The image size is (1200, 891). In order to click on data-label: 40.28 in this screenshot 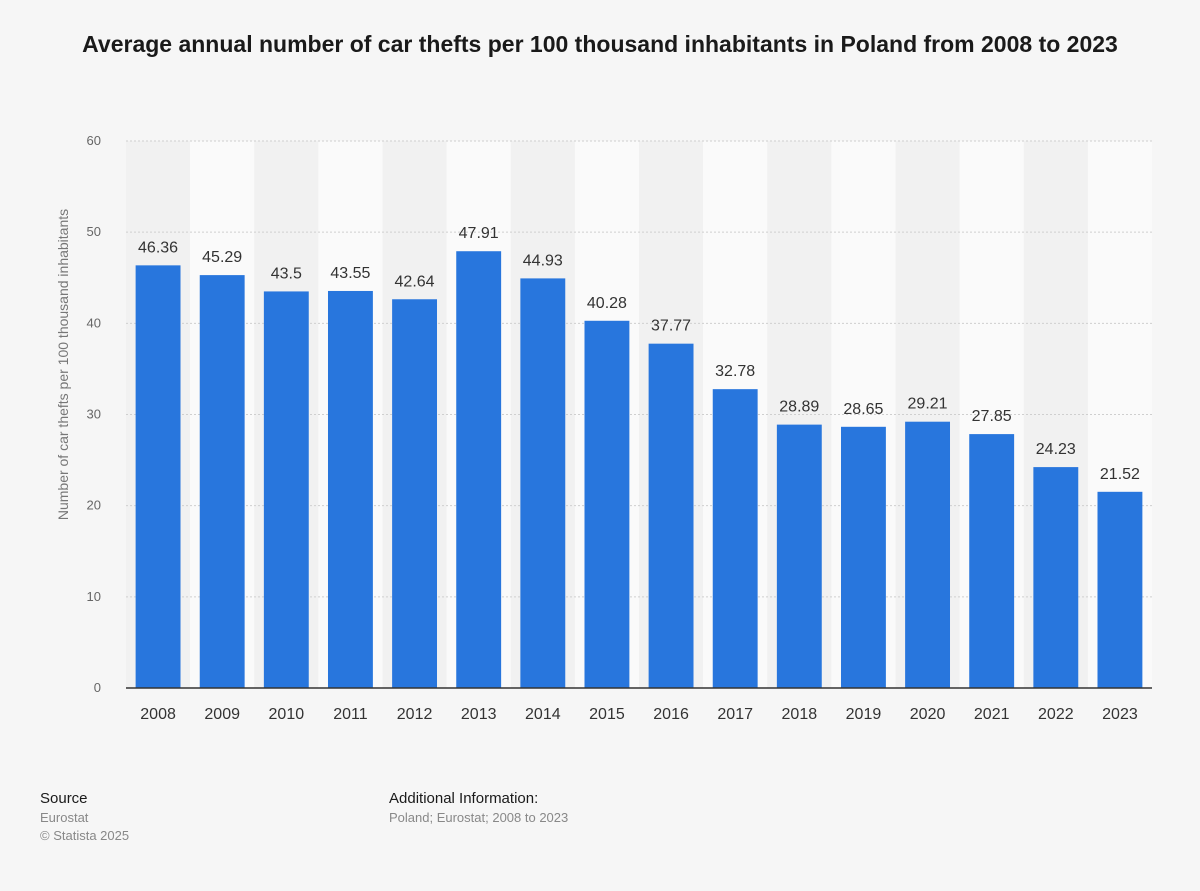, I will do `click(607, 303)`.